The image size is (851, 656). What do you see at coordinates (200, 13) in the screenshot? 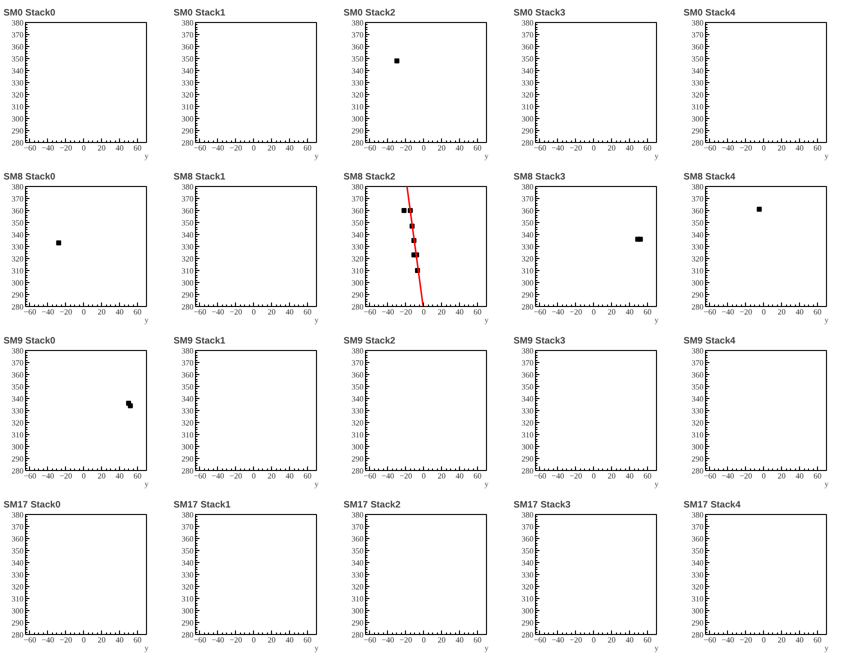
I see `chart-title: SM0 Stack1` at bounding box center [200, 13].